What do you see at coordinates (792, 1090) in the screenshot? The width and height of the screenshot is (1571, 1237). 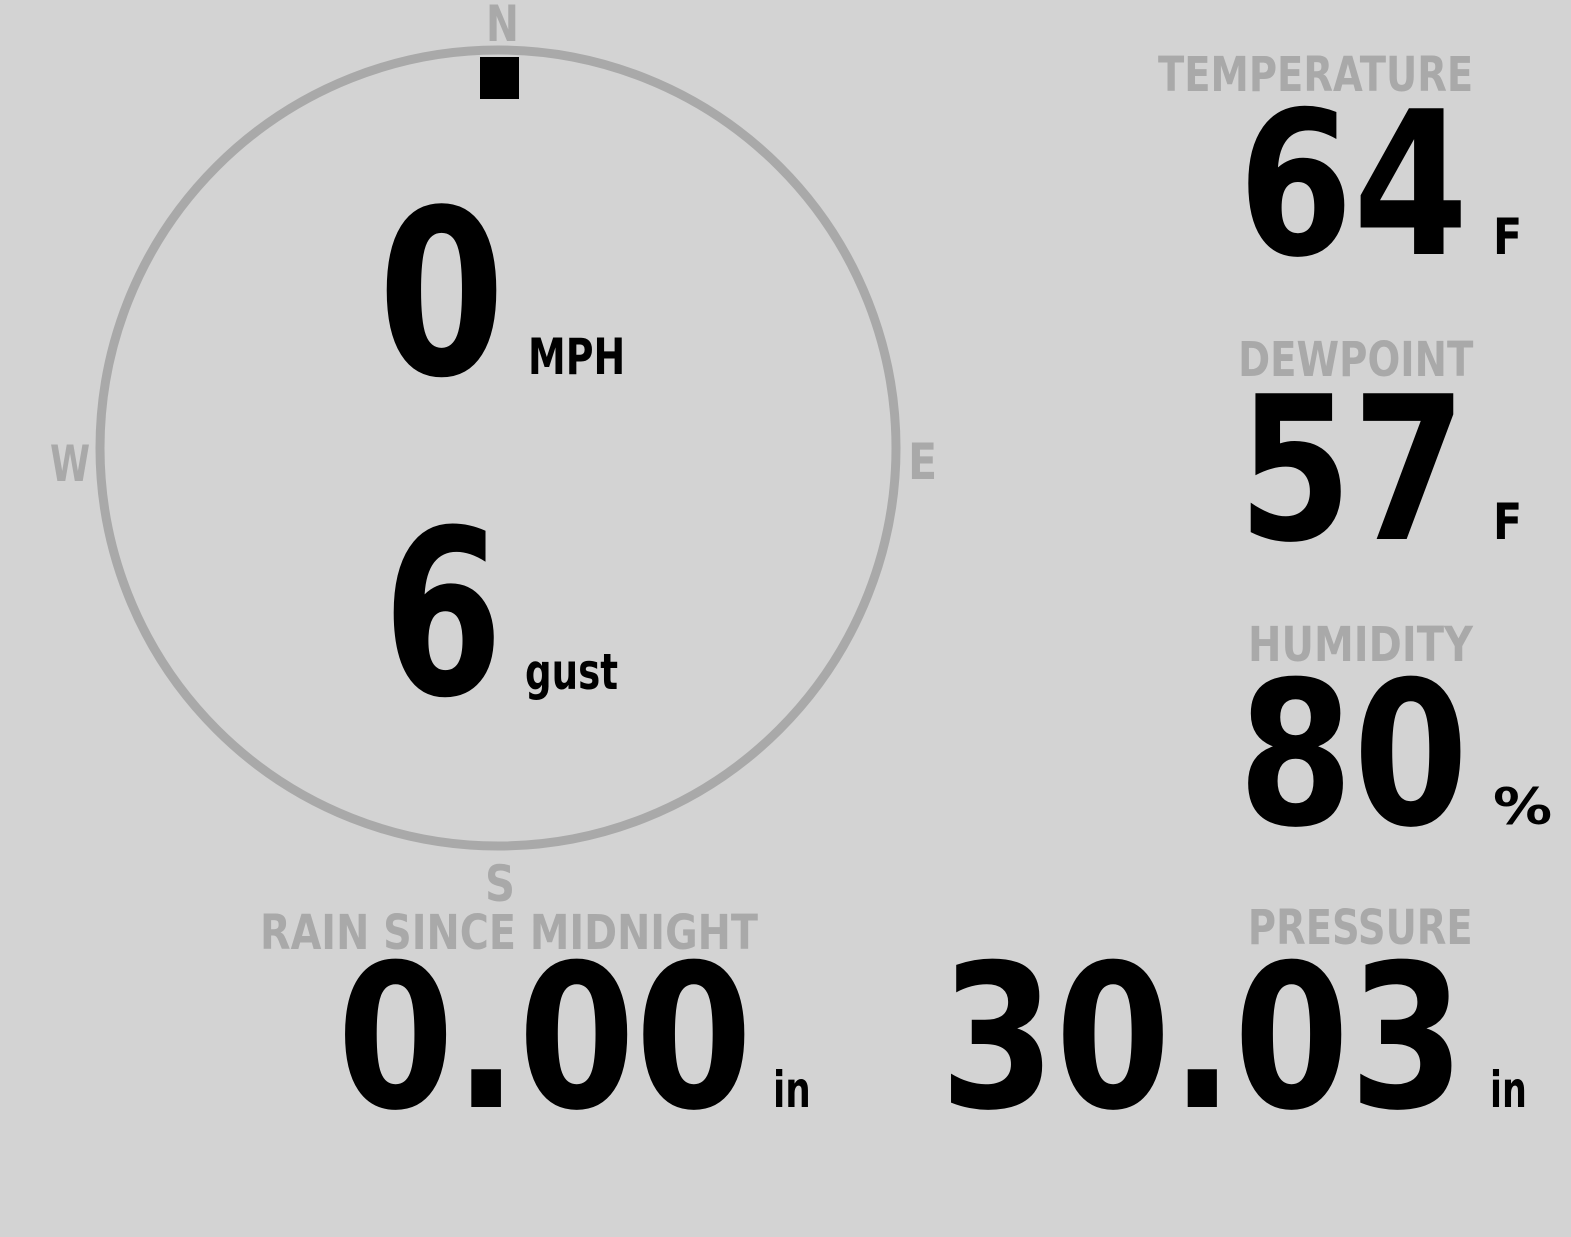 I see `rain-unit: in` at bounding box center [792, 1090].